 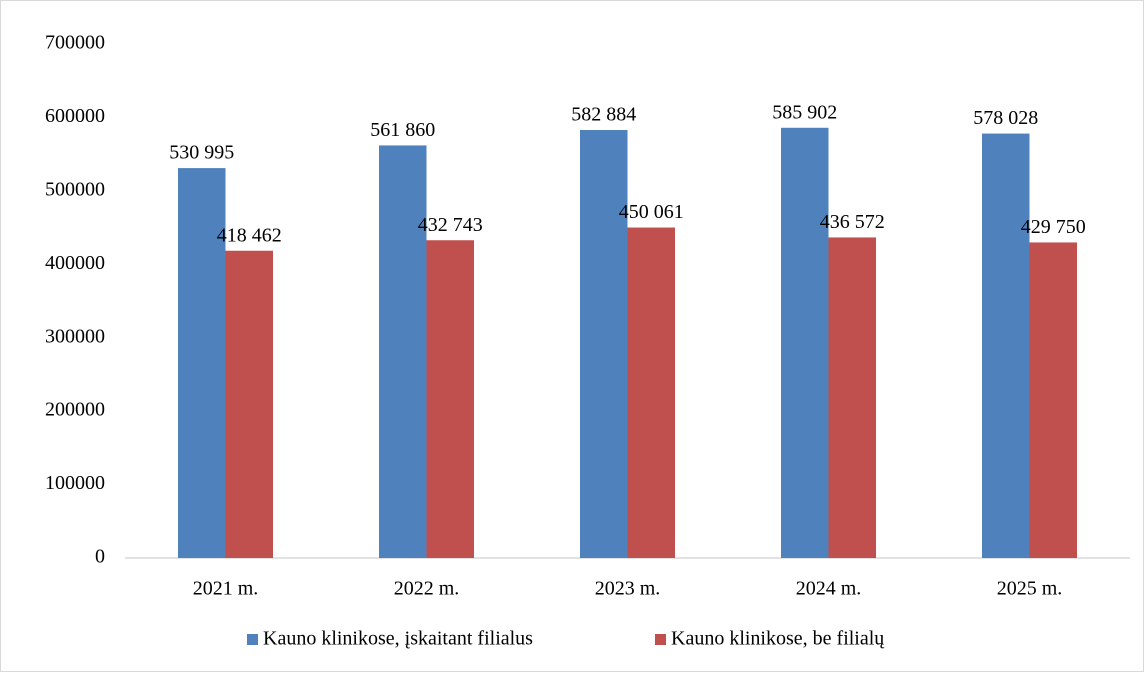 What do you see at coordinates (450, 225) in the screenshot?
I see `value-label: 432 743` at bounding box center [450, 225].